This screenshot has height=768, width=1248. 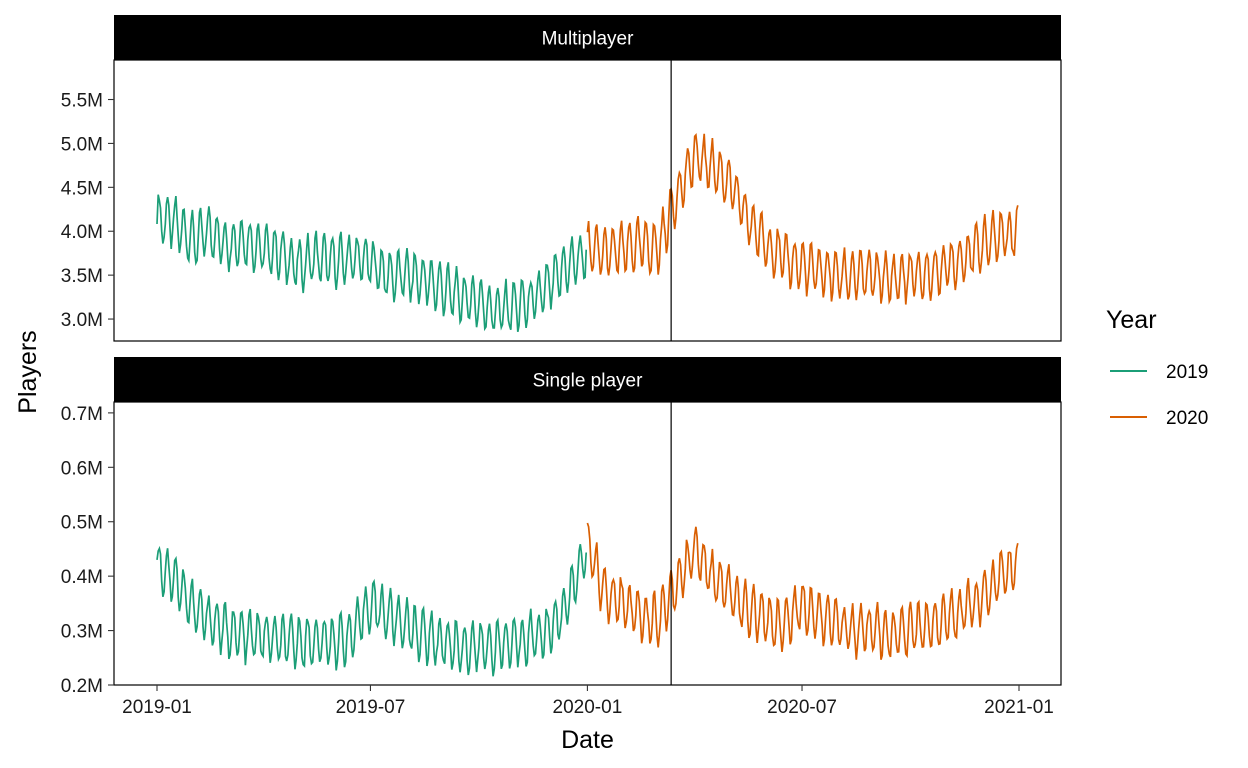 I want to click on y-tick-label: 0.4M, so click(x=82, y=577).